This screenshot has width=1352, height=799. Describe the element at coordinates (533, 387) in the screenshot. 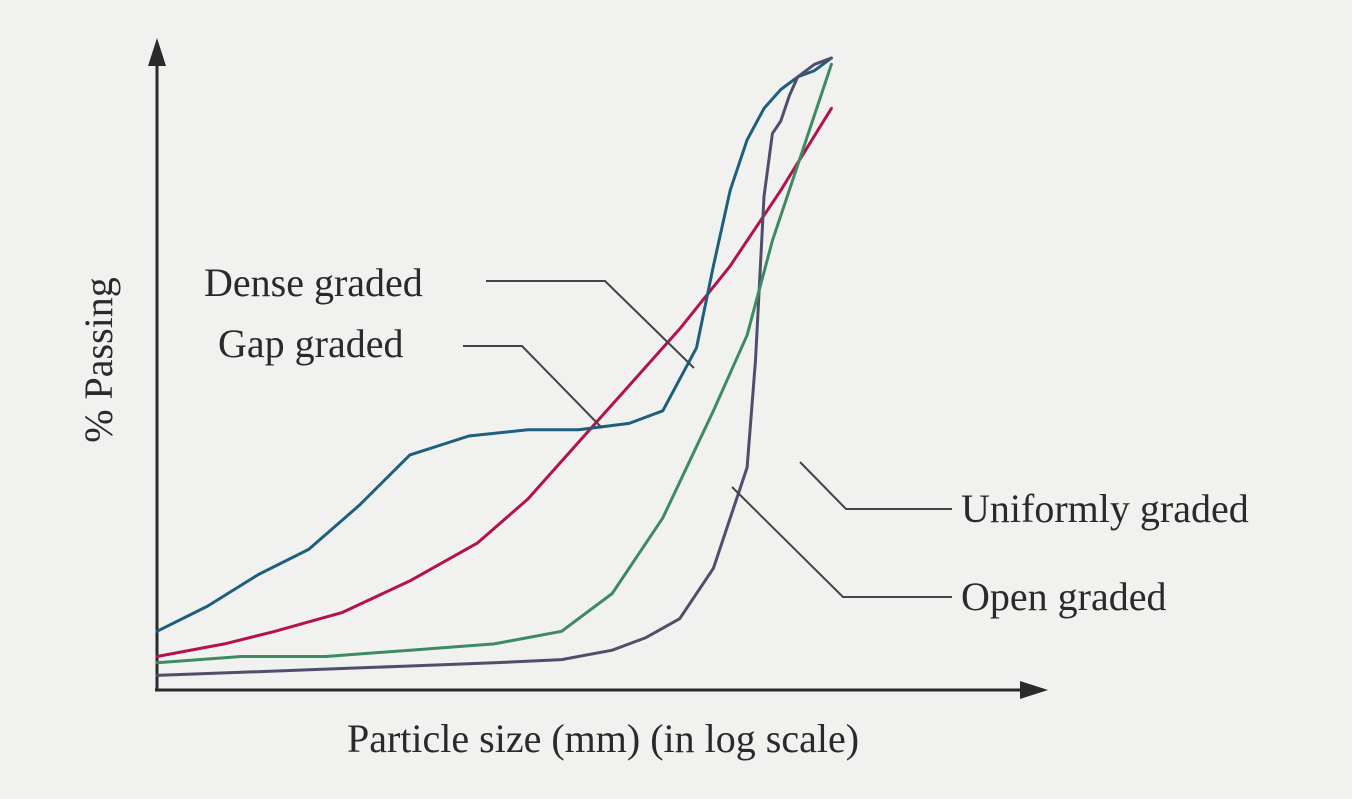

I see `leader-line-gap-graded` at that location.